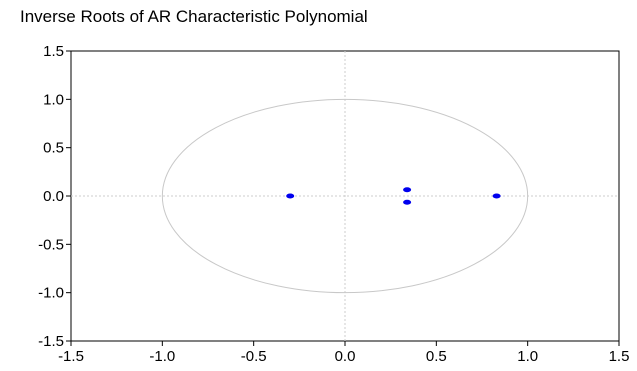  What do you see at coordinates (345, 356) in the screenshot?
I see `x-tick-label: 0.0` at bounding box center [345, 356].